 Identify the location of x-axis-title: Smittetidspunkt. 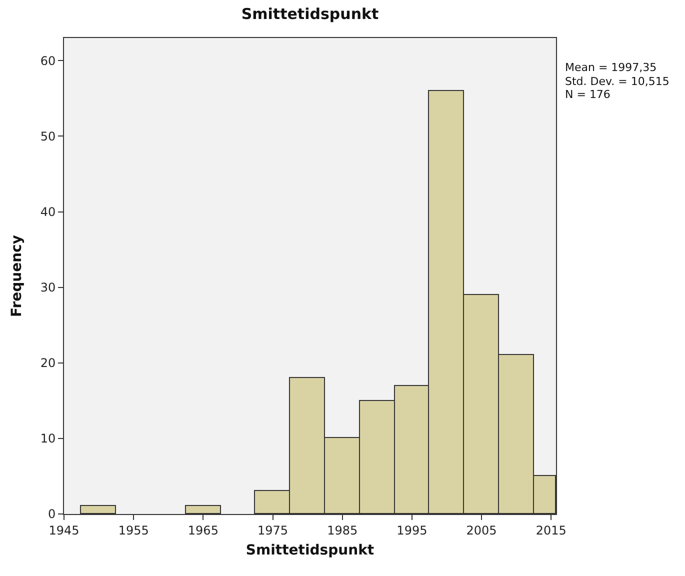
(310, 550).